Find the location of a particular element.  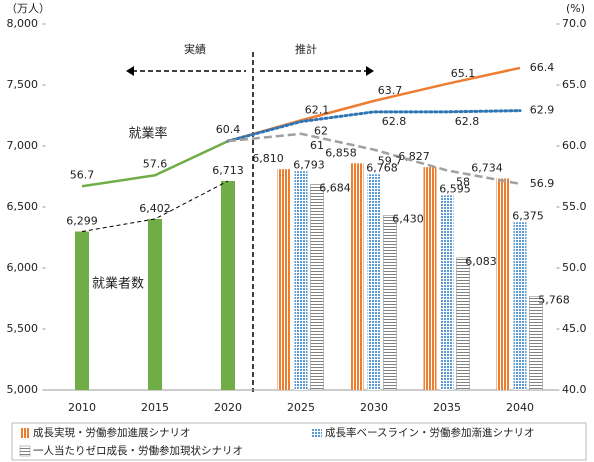

data-label: 6,768 is located at coordinates (382, 167).